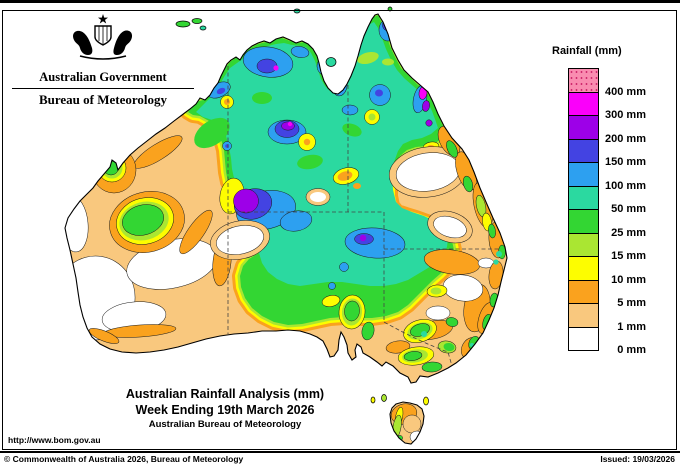  What do you see at coordinates (103, 89) in the screenshot?
I see `header-divider` at bounding box center [103, 89].